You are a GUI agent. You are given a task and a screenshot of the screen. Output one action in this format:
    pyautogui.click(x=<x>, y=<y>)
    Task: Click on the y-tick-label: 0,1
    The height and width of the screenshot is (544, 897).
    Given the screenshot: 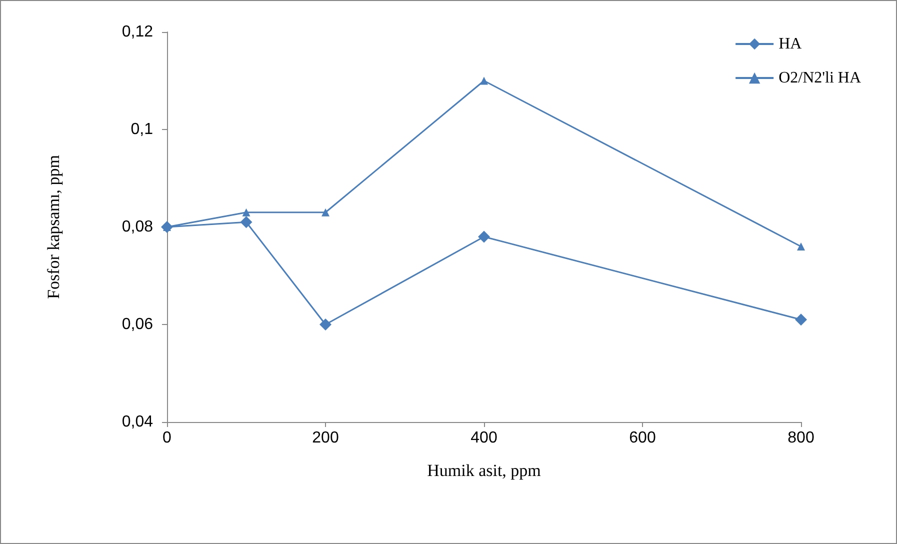 What is the action you would take?
    pyautogui.click(x=142, y=129)
    